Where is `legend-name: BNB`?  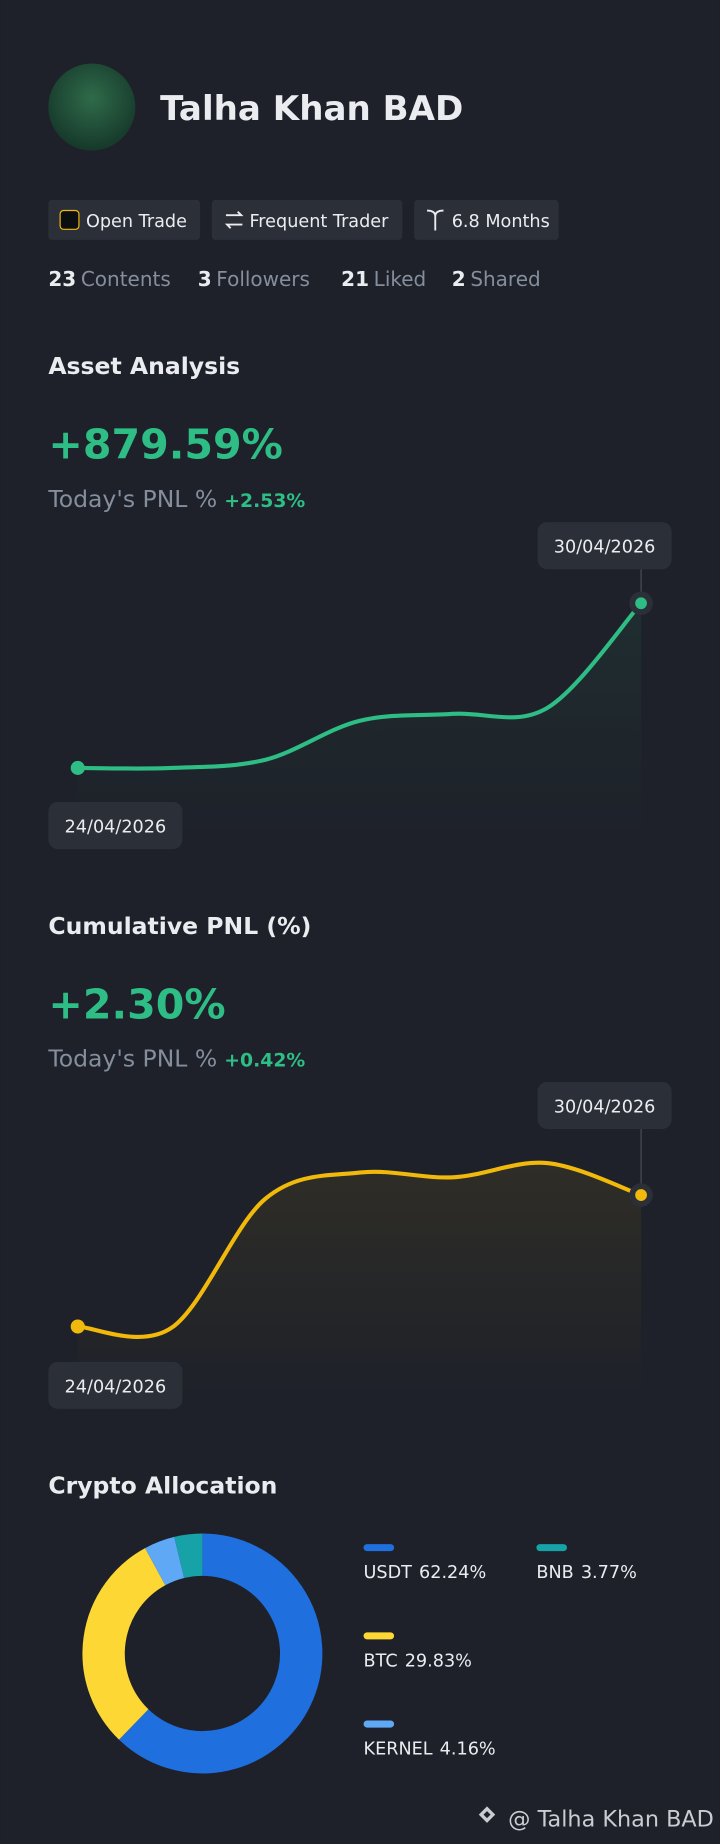 legend-name: BNB is located at coordinates (554, 1573).